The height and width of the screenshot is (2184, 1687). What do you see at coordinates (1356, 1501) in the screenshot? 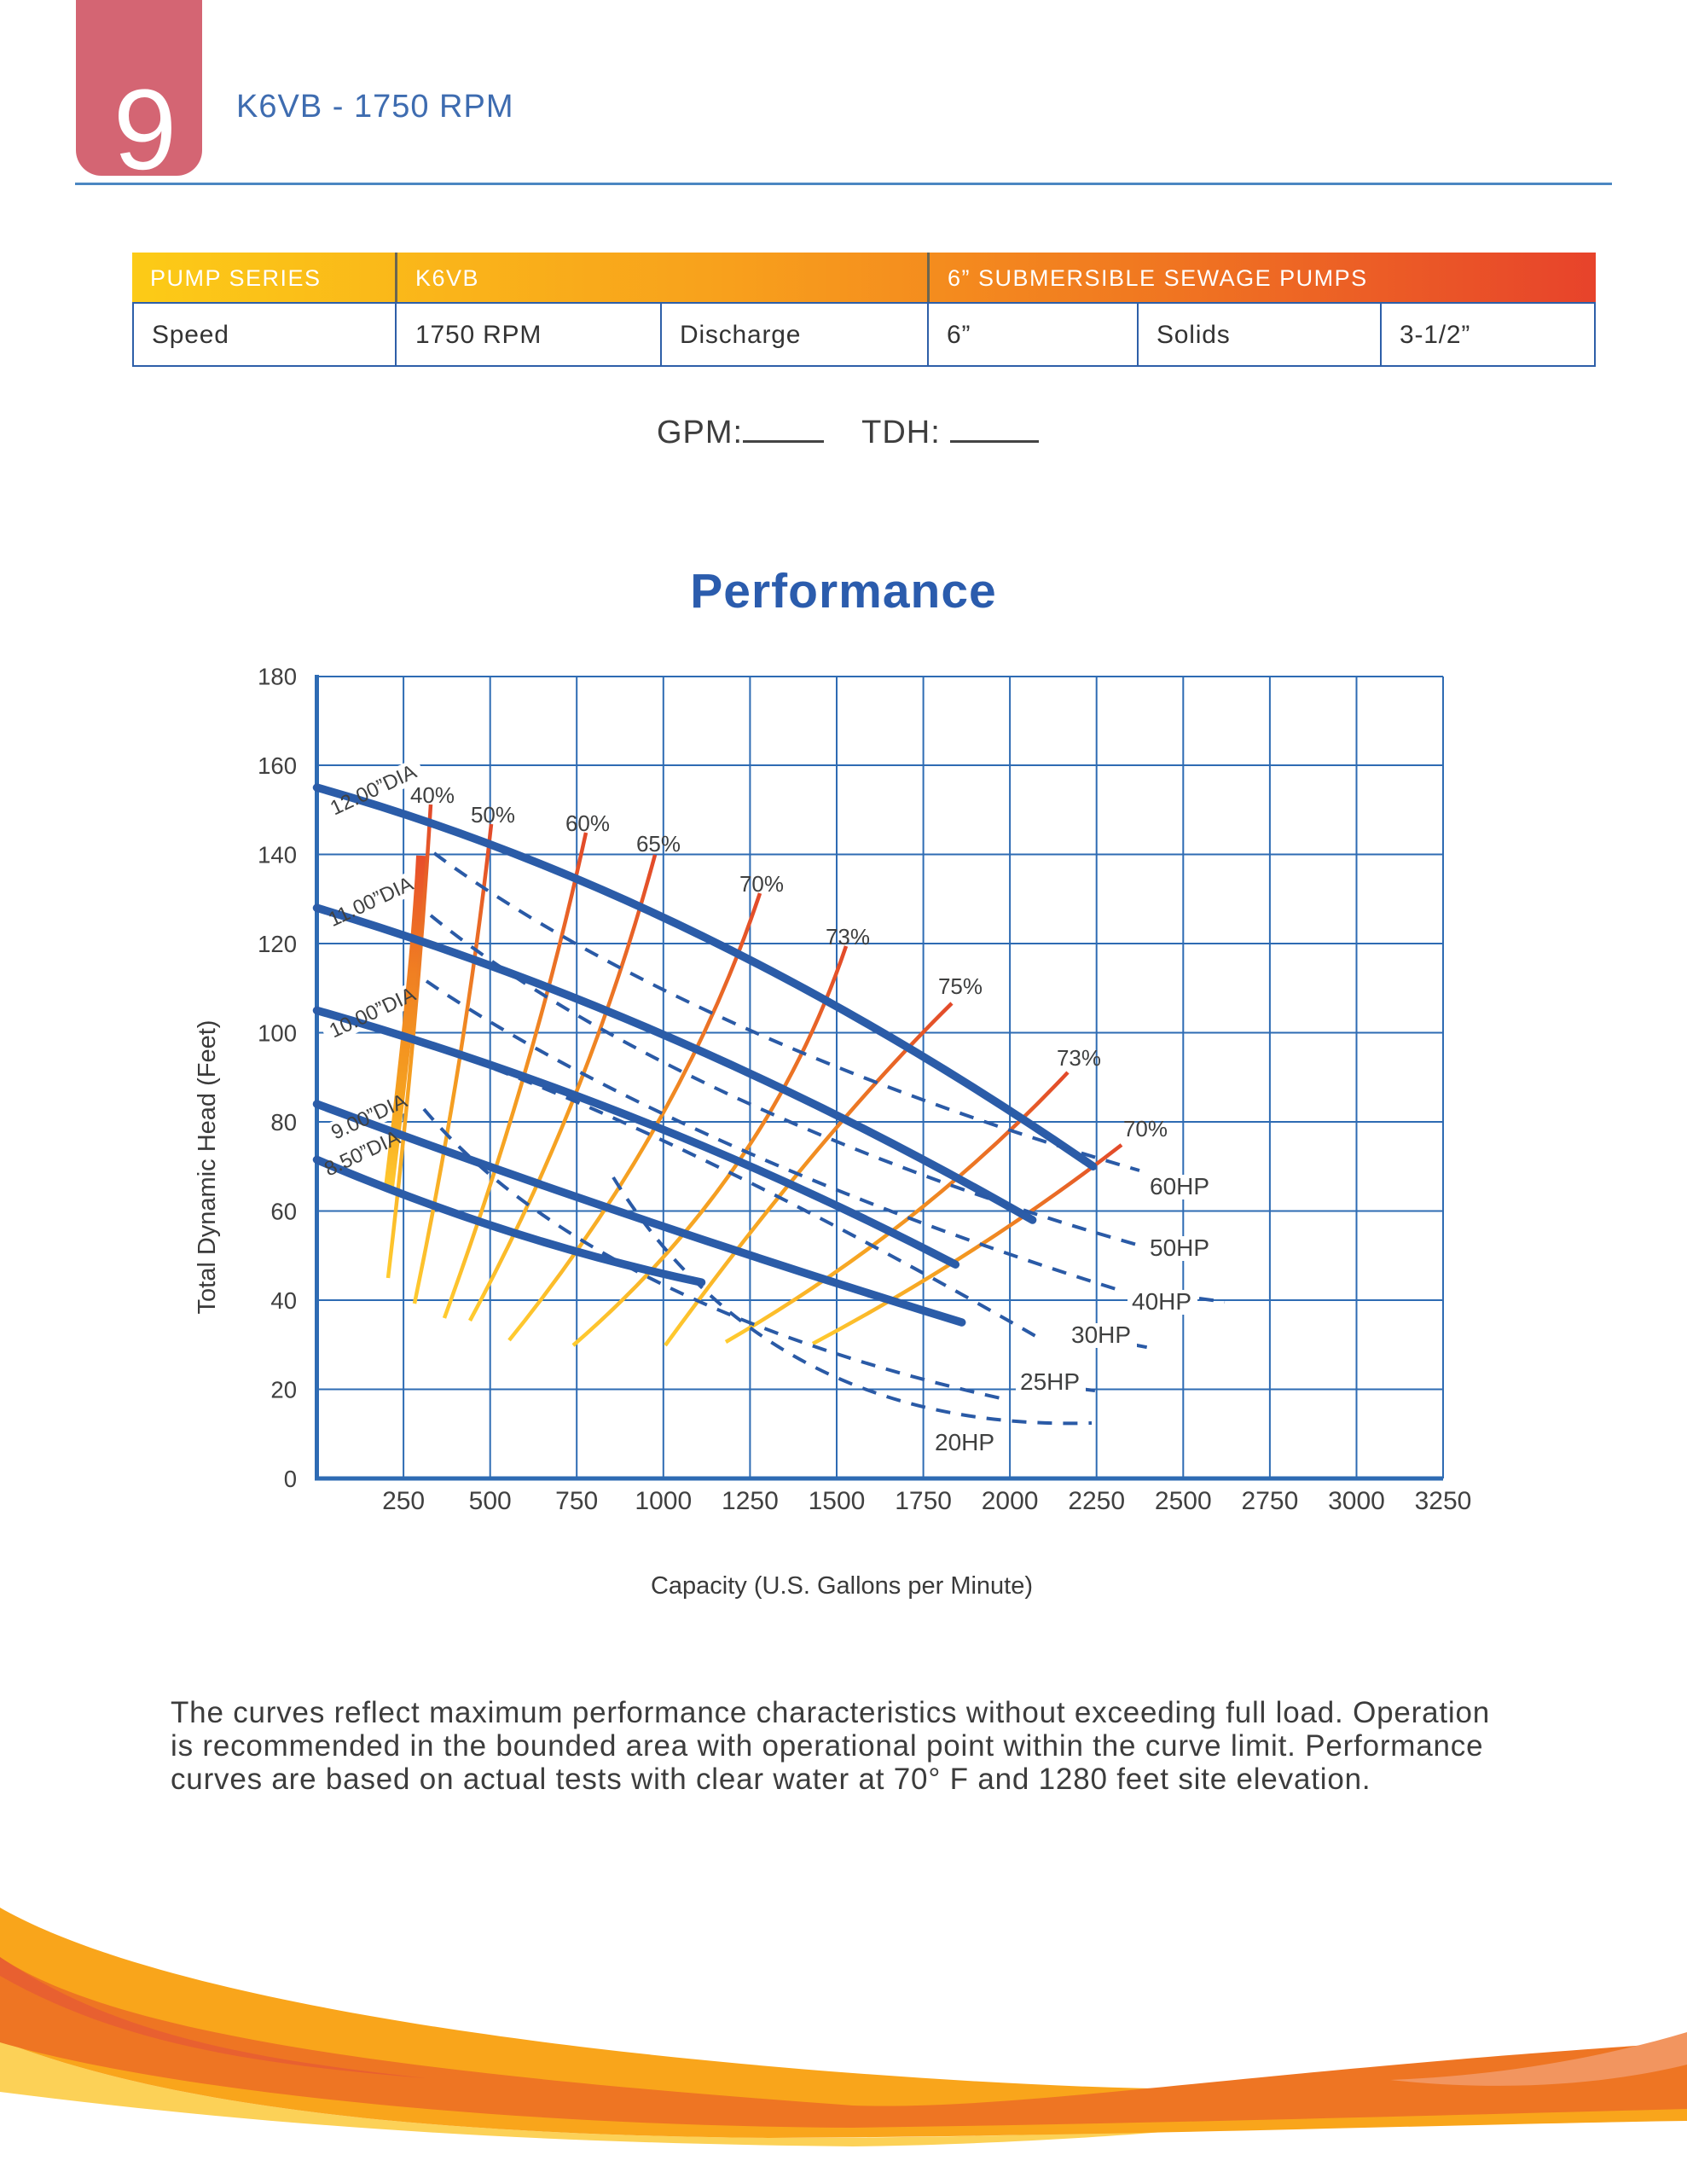
I see `svg-text: 3000` at bounding box center [1356, 1501].